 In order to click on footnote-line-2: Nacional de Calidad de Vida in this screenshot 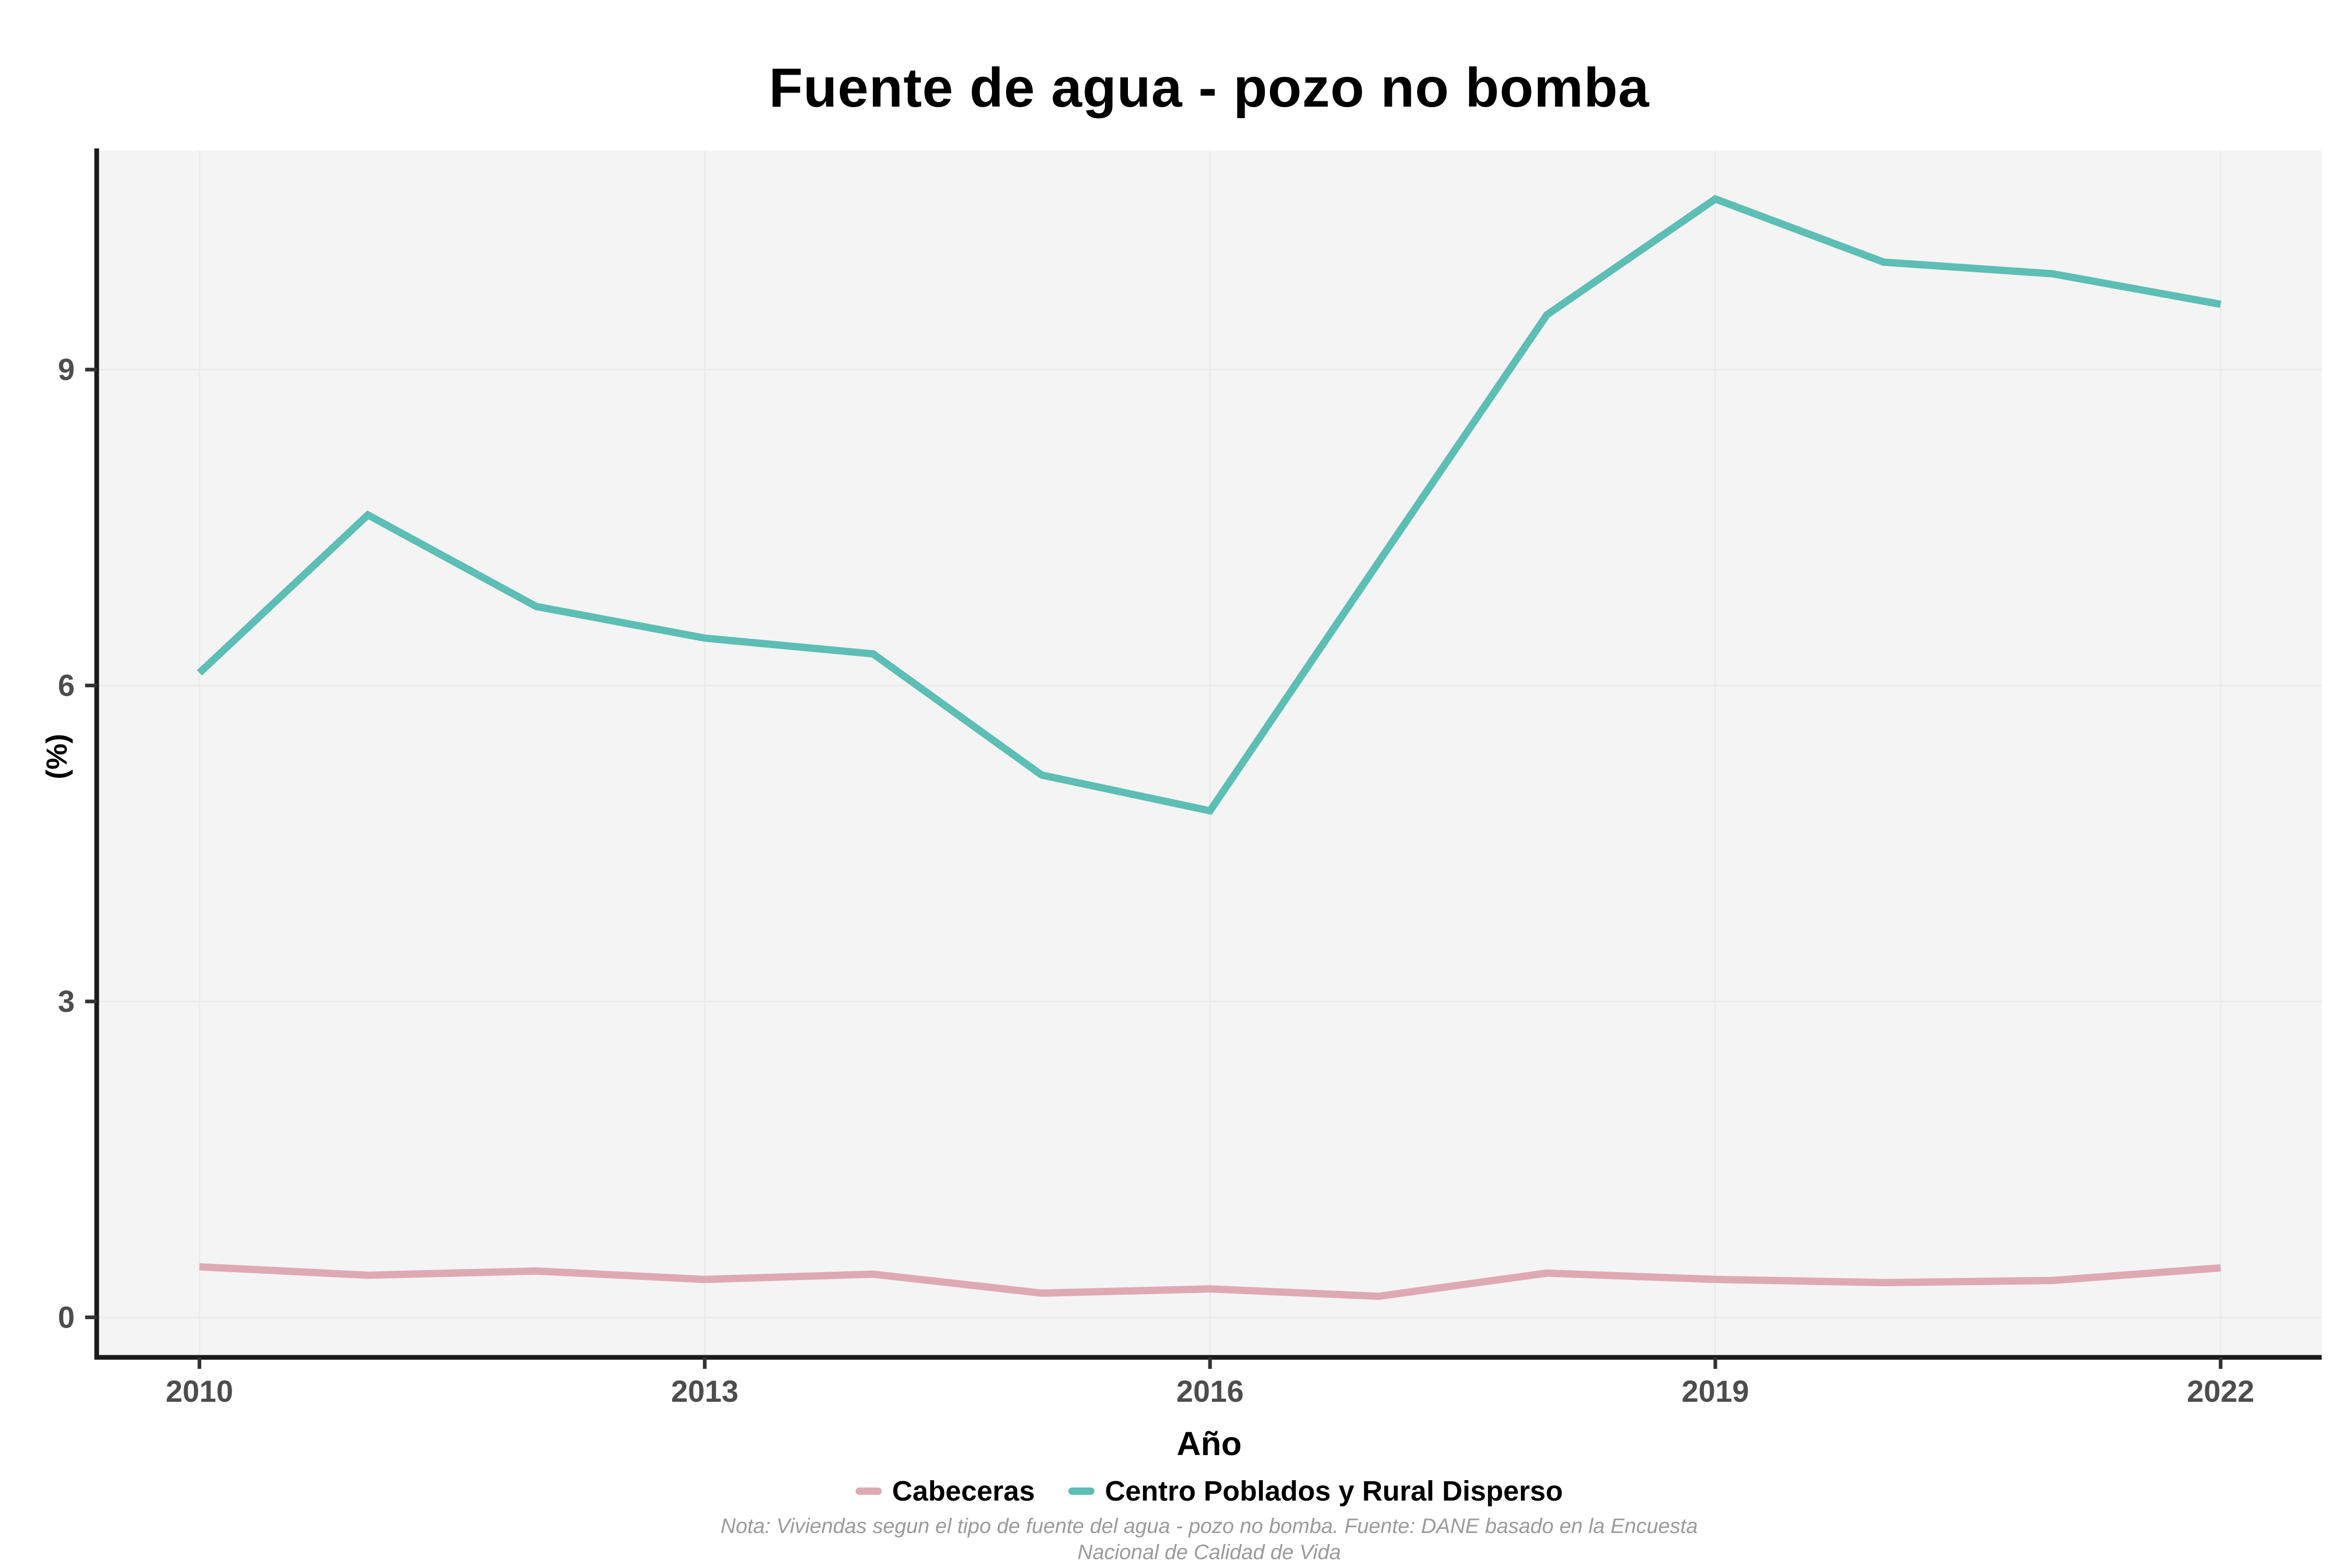, I will do `click(1209, 1552)`.